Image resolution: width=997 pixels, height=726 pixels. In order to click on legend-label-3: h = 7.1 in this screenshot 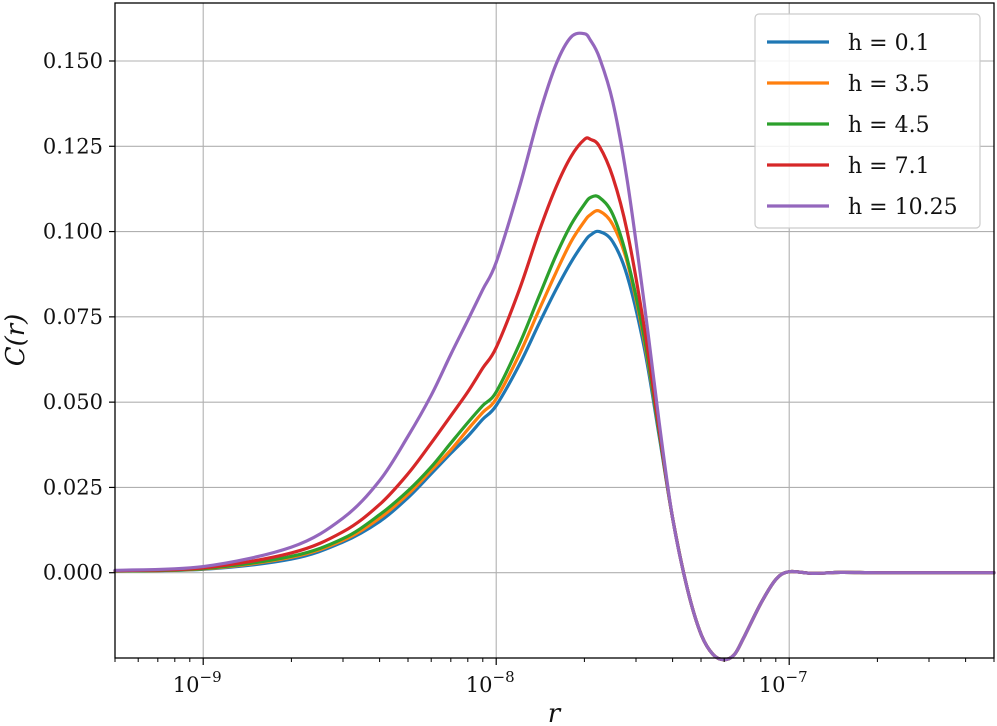, I will do `click(889, 166)`.